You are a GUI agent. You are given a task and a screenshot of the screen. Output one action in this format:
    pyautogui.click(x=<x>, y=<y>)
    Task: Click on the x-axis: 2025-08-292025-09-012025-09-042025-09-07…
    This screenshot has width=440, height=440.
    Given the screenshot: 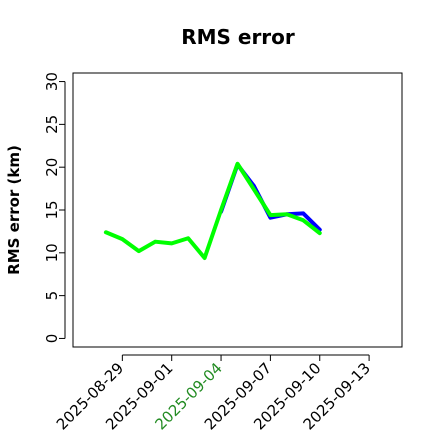 What is the action you would take?
    pyautogui.click(x=213, y=393)
    